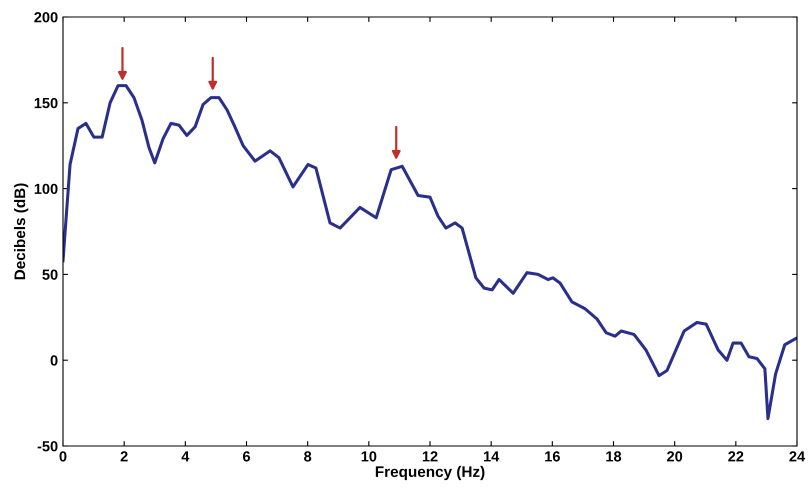 Image resolution: width=811 pixels, height=491 pixels. I want to click on x-tick-label: 24, so click(797, 456).